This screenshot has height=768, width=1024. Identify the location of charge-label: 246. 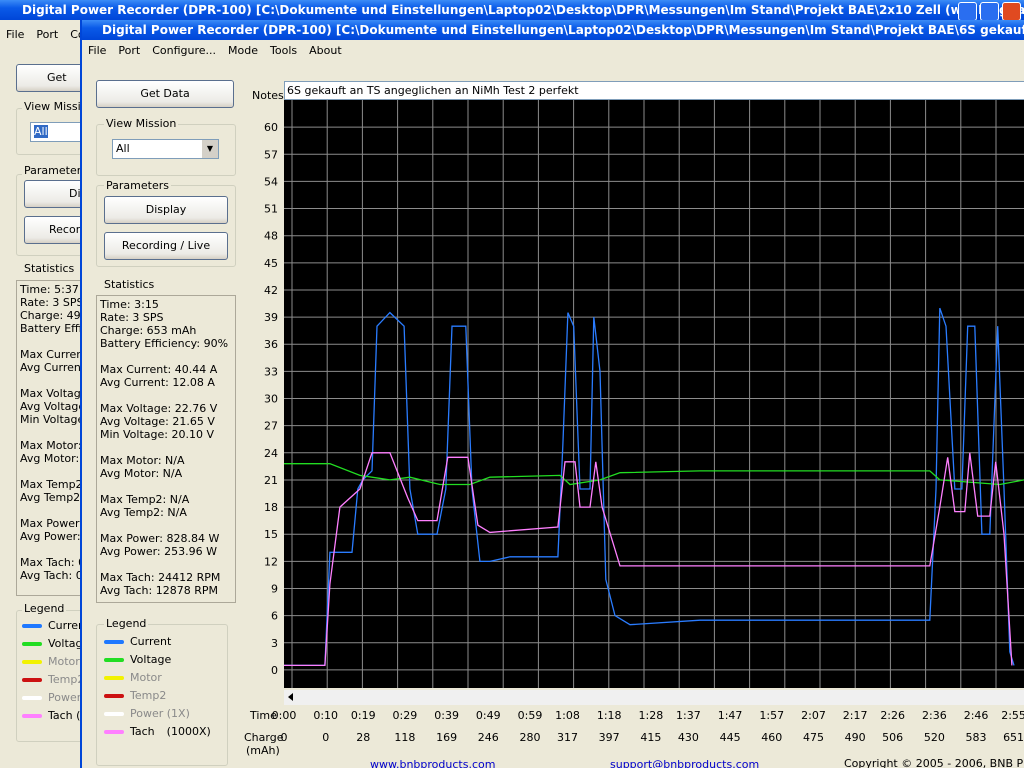
(488, 737).